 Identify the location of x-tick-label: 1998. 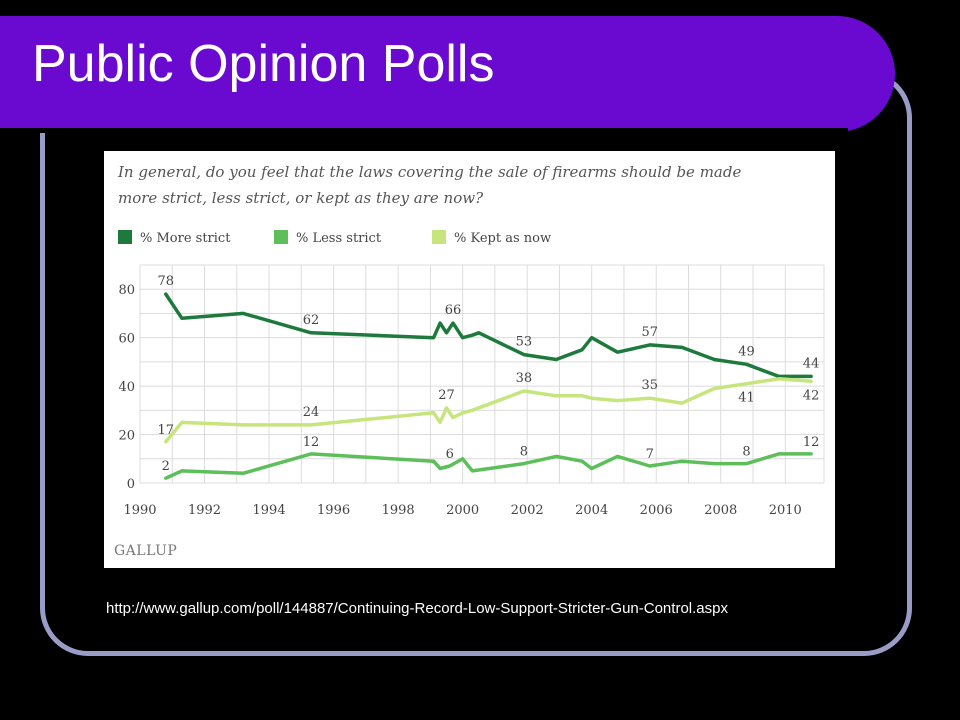
(398, 510).